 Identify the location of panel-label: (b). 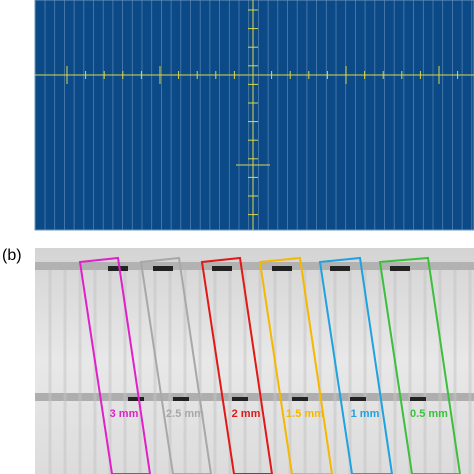
(12, 255).